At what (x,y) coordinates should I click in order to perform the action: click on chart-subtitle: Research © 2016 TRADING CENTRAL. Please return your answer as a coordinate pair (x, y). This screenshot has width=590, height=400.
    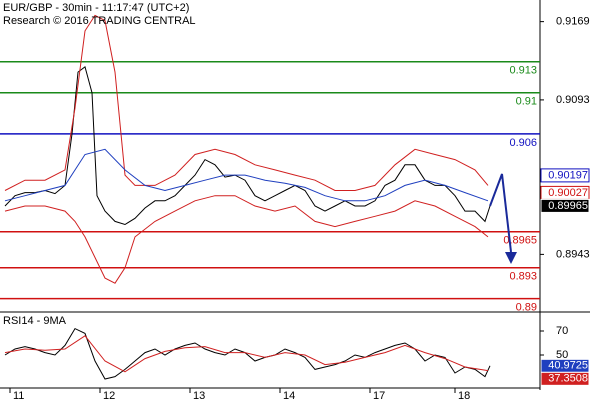
    Looking at the image, I should click on (99, 21).